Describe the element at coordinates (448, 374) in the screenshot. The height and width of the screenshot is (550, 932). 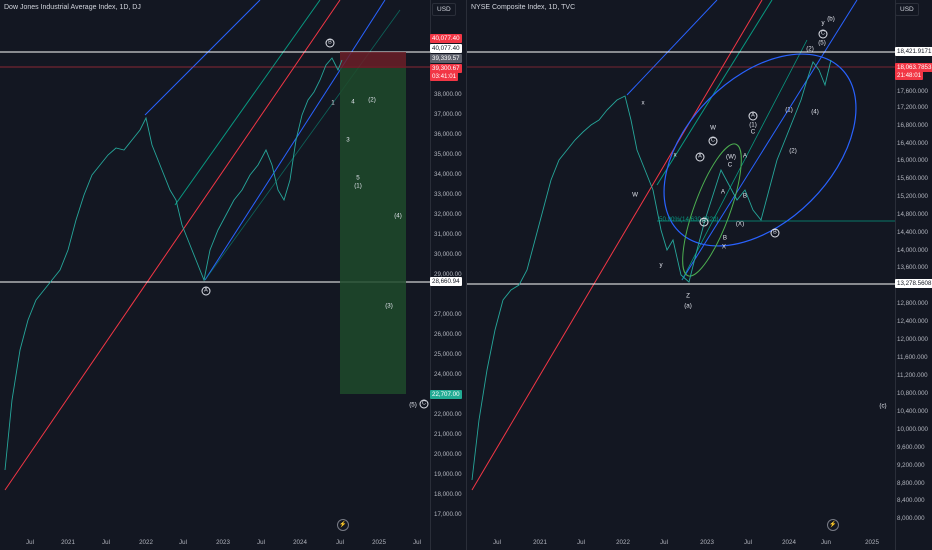
I see `left-y-tick: 24,000.00` at that location.